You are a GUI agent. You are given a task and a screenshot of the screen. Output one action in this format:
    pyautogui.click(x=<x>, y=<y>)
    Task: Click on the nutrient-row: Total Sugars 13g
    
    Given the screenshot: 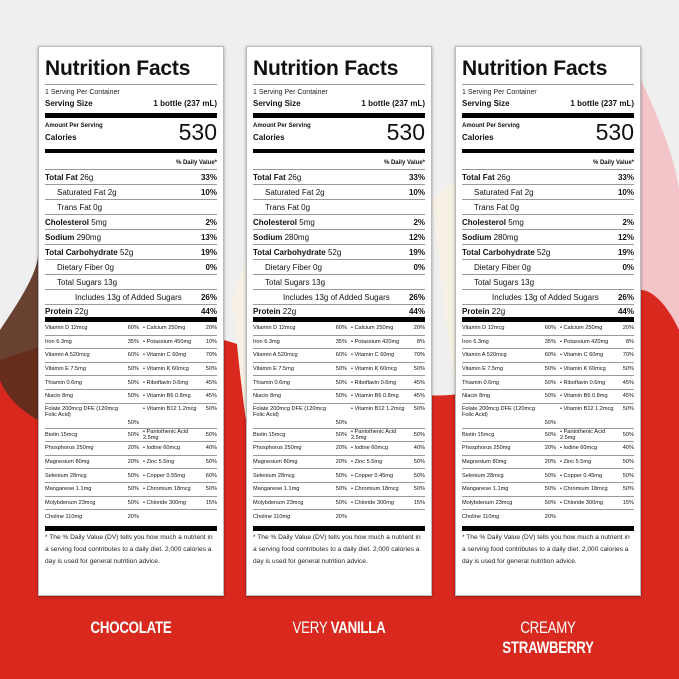 What is the action you would take?
    pyautogui.click(x=548, y=282)
    